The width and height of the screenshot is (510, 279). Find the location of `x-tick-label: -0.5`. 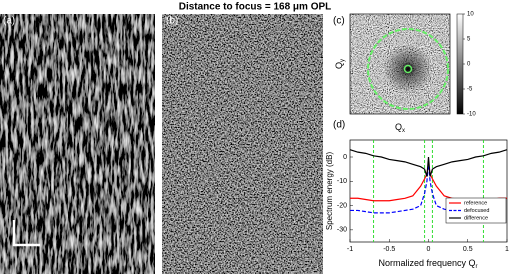

x-tick-label: -0.5 is located at coordinates (389, 249).